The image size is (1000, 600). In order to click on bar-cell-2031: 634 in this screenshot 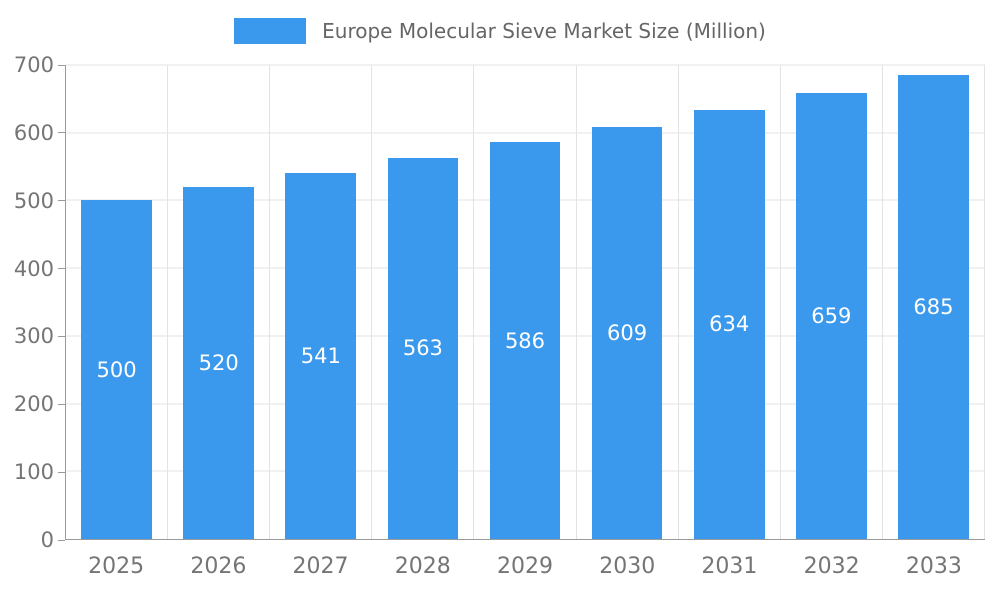, I will do `click(730, 302)`.